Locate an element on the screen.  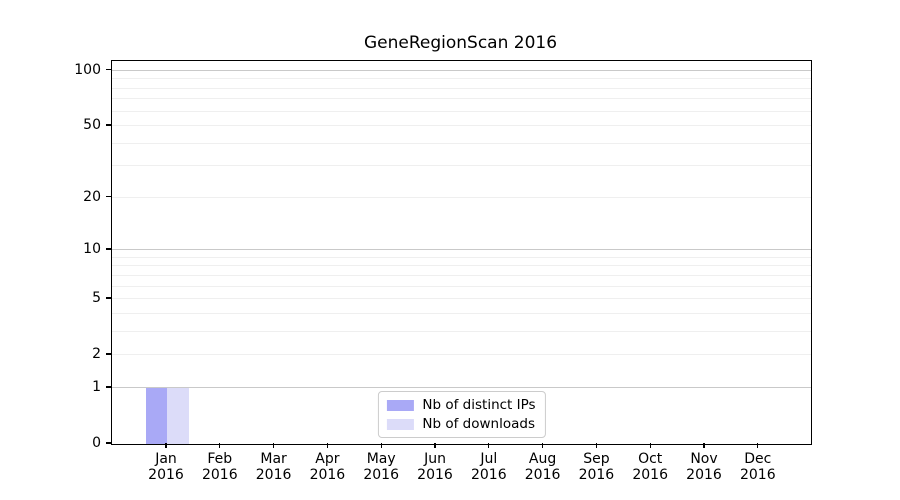
x-tick-label: Feb 2016 is located at coordinates (220, 467).